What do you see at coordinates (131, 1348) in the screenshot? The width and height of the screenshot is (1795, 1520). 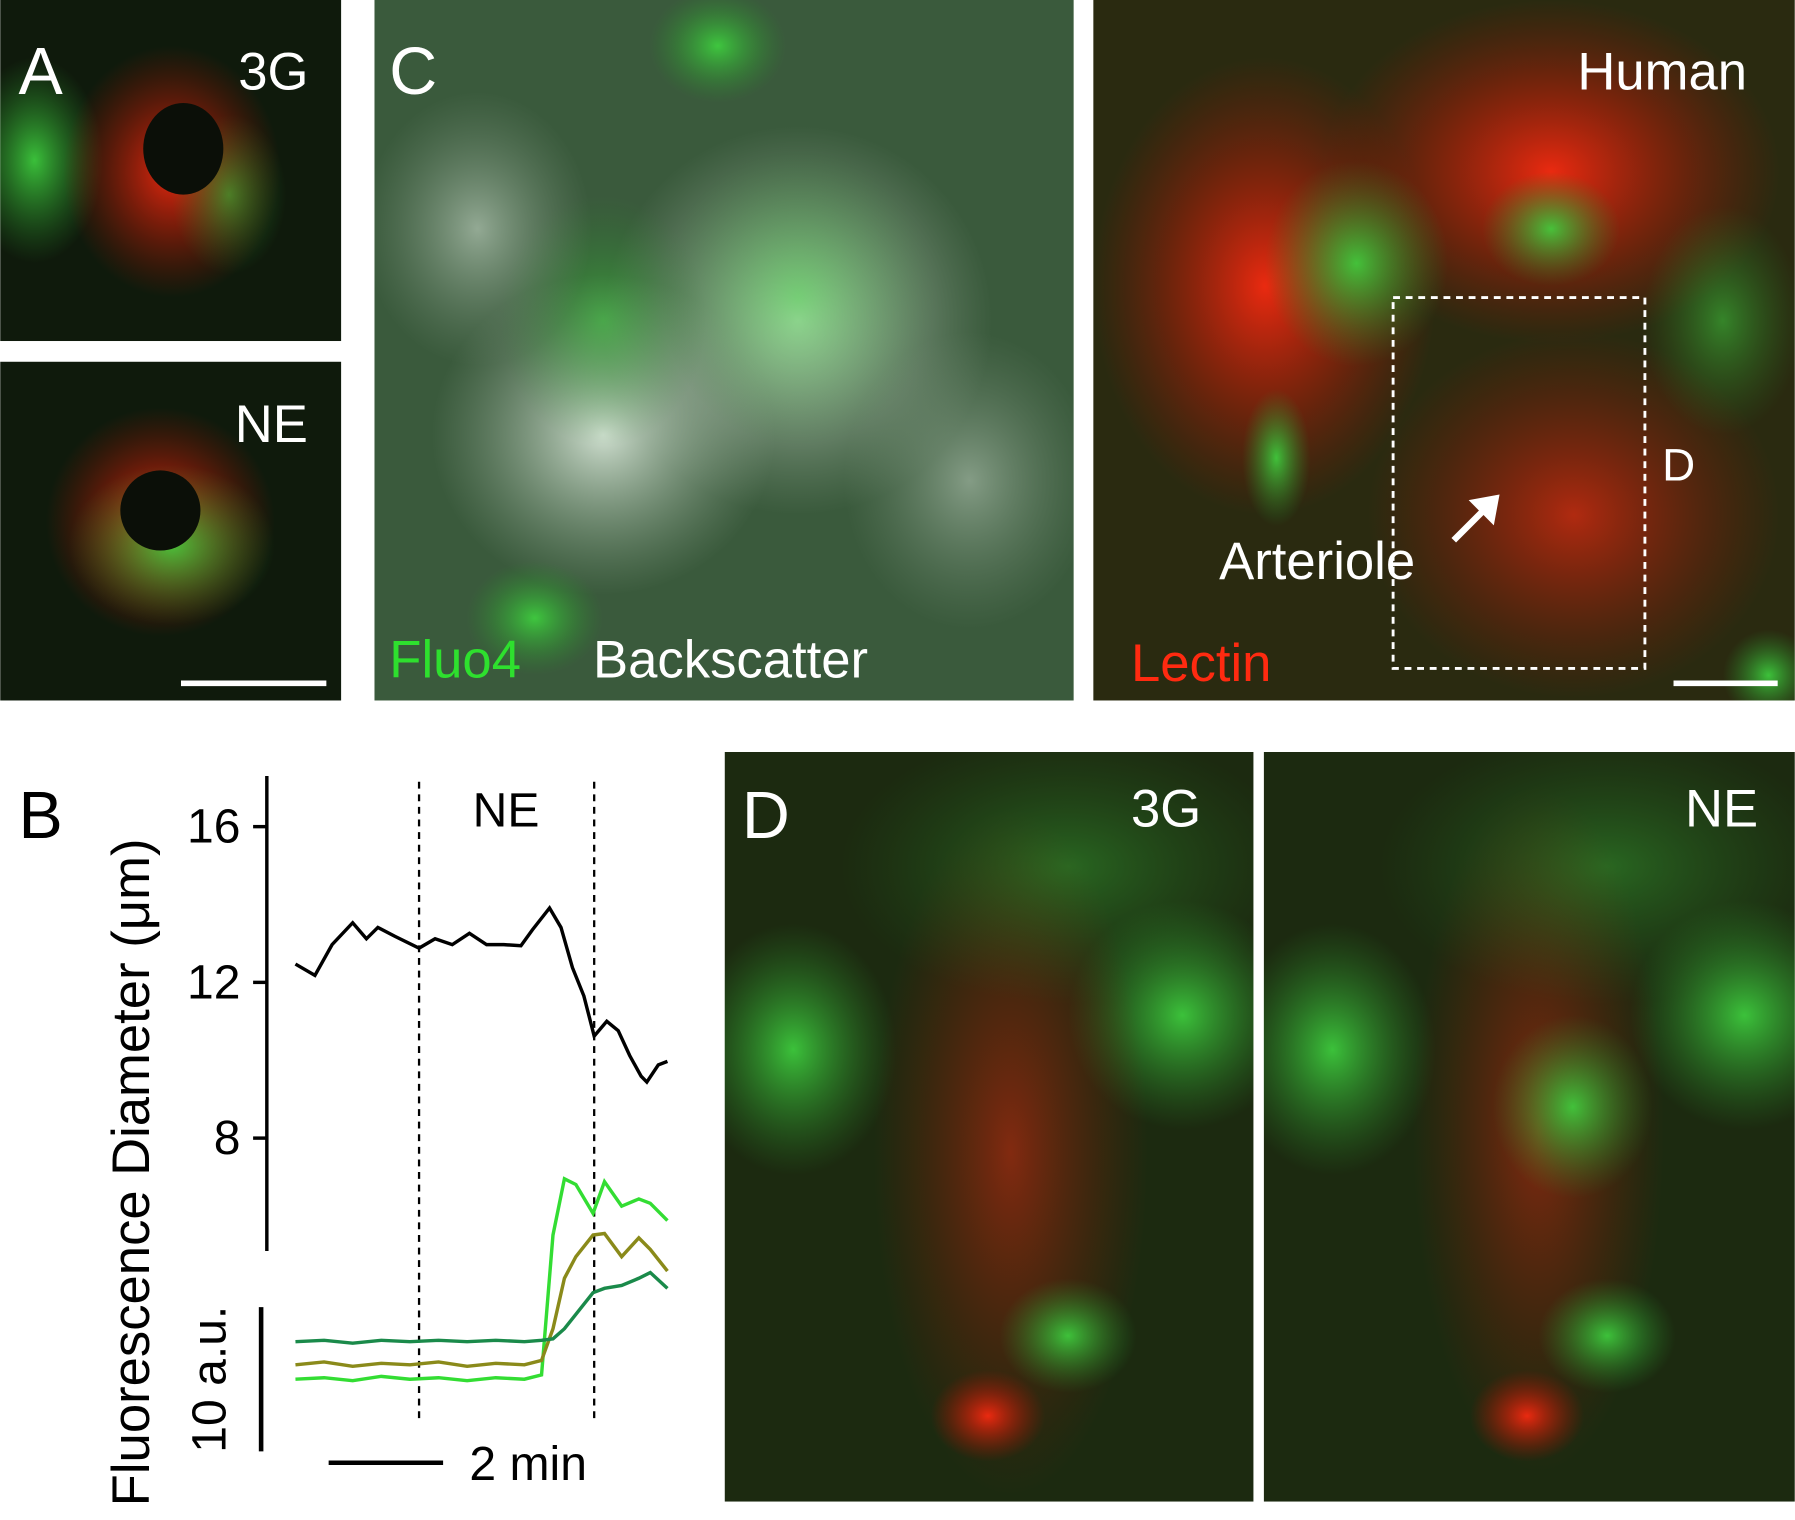 I see `y2-axis-label: Fluorescence` at bounding box center [131, 1348].